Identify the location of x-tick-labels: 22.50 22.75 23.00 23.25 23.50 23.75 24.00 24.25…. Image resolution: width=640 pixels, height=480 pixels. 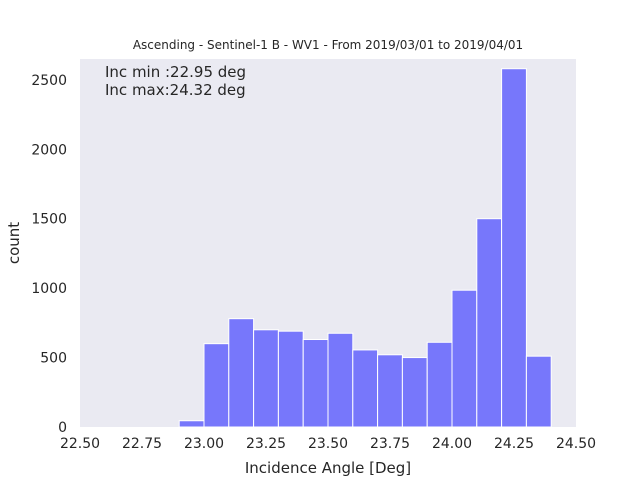
(328, 444).